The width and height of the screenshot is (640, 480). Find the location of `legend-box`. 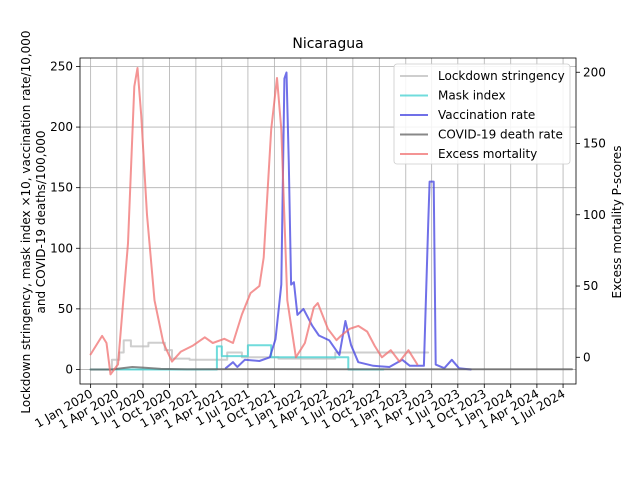

legend-box is located at coordinates (482, 114).